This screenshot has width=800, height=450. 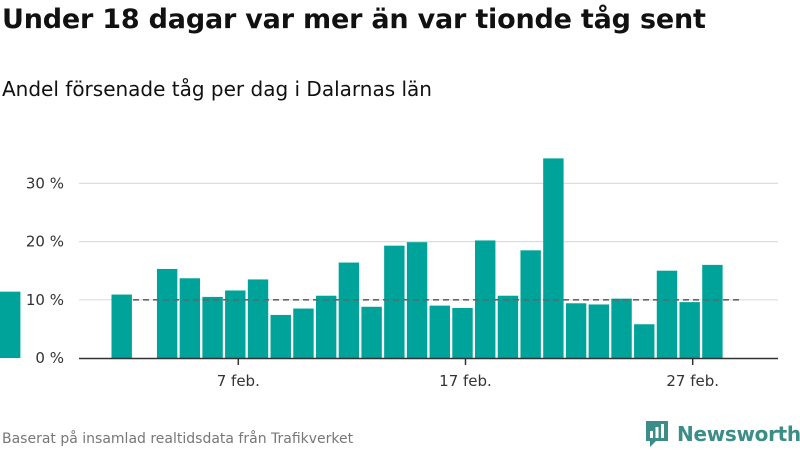 What do you see at coordinates (738, 434) in the screenshot?
I see `brand-name: Newsworthy` at bounding box center [738, 434].